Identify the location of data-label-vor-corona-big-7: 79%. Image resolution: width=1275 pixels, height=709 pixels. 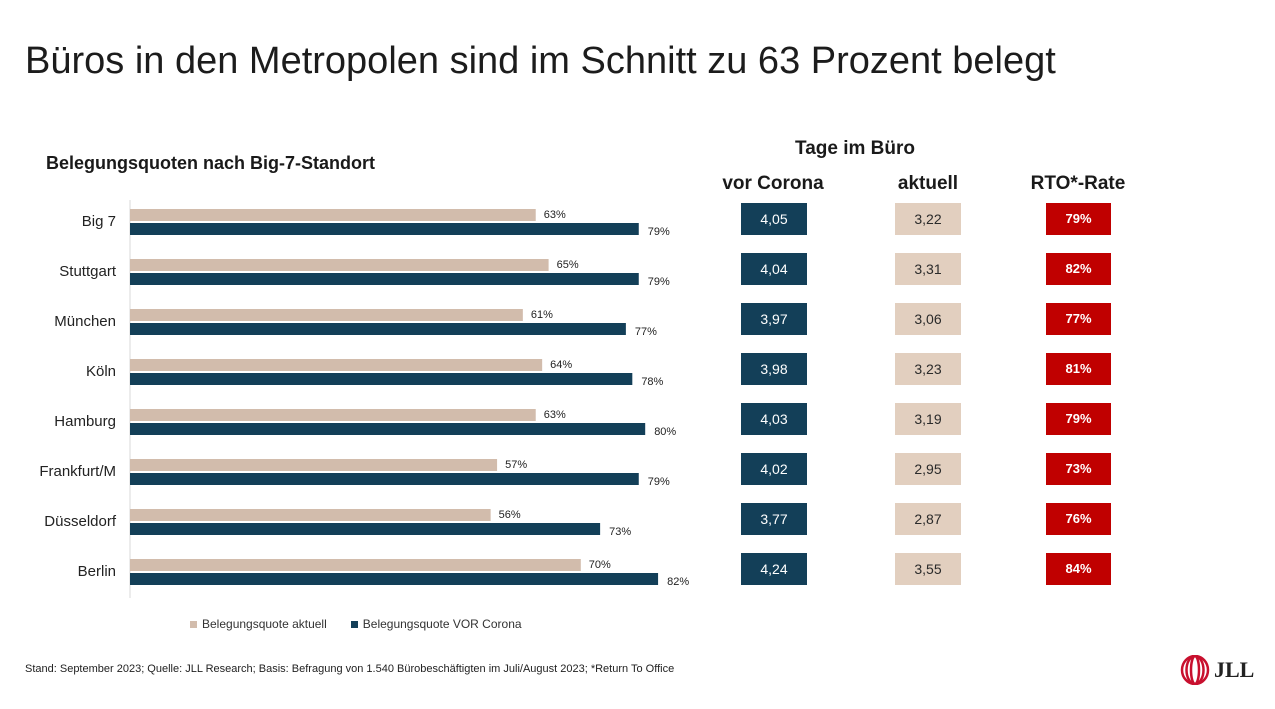
(659, 232).